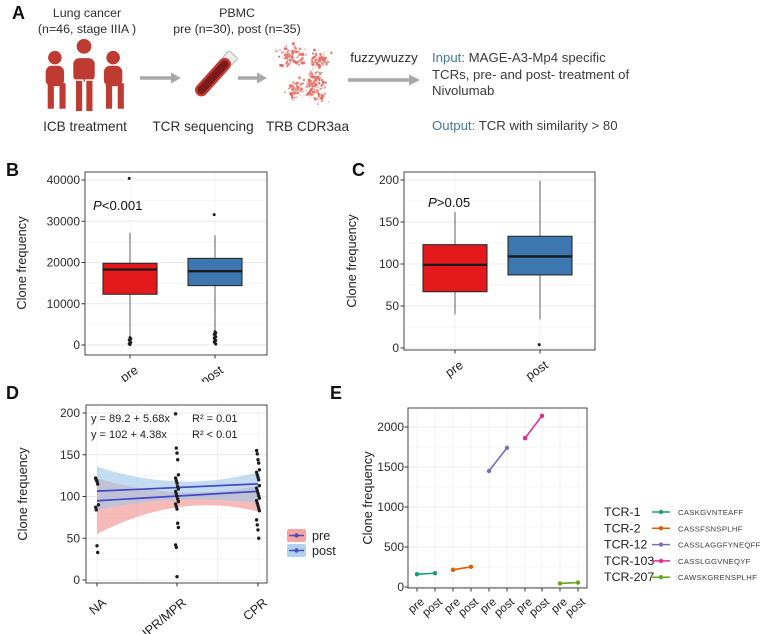  What do you see at coordinates (470, 276) in the screenshot?
I see `boxplot-clone-frequency-low: pre post 0 50 100 150 200 Clone frequency P>0.05` at bounding box center [470, 276].